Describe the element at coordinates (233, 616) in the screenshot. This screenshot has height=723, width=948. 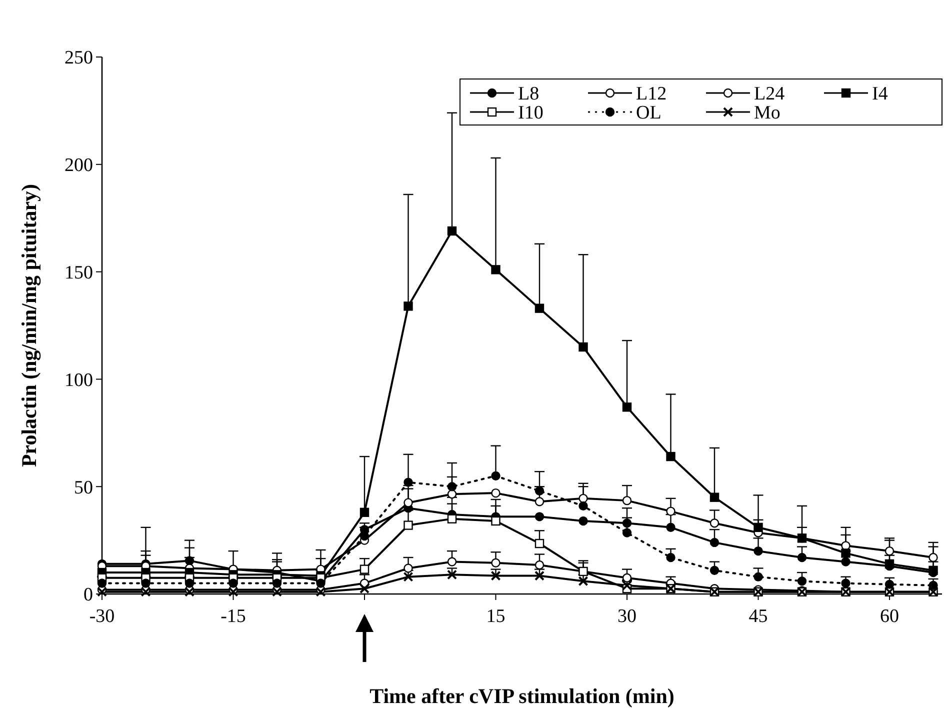
I see `x-tick-label: -15` at that location.